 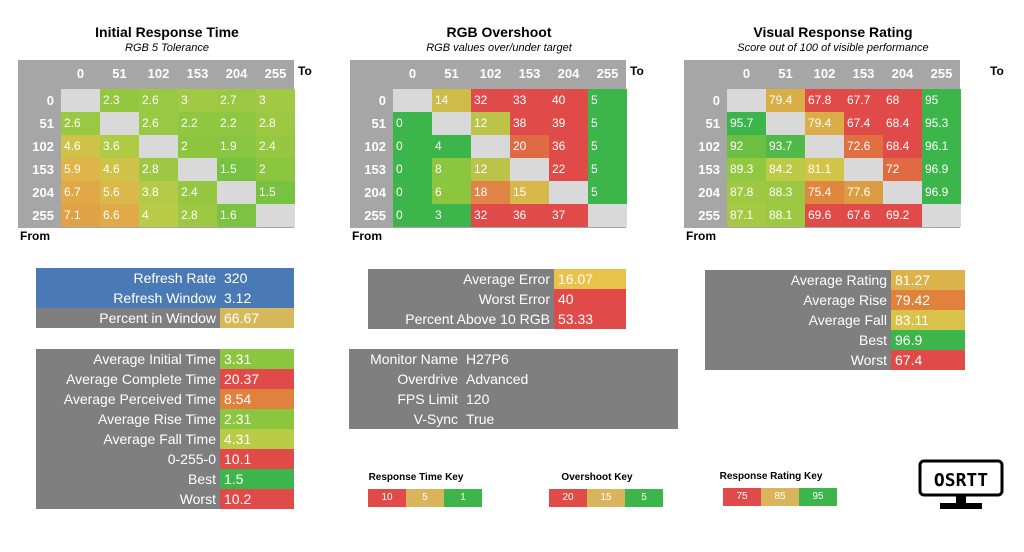 I want to click on stat-row: Worst Error 40, so click(x=497, y=299).